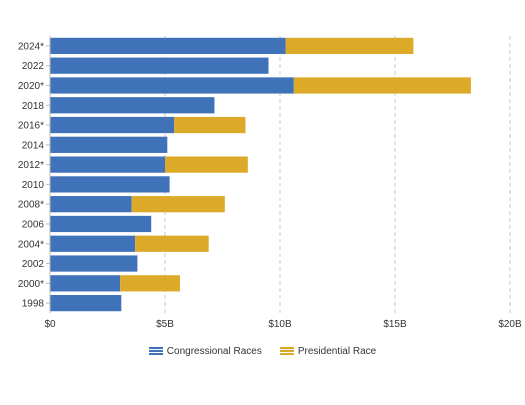 The height and width of the screenshot is (405, 525). I want to click on x-tick-label: $5B, so click(165, 324).